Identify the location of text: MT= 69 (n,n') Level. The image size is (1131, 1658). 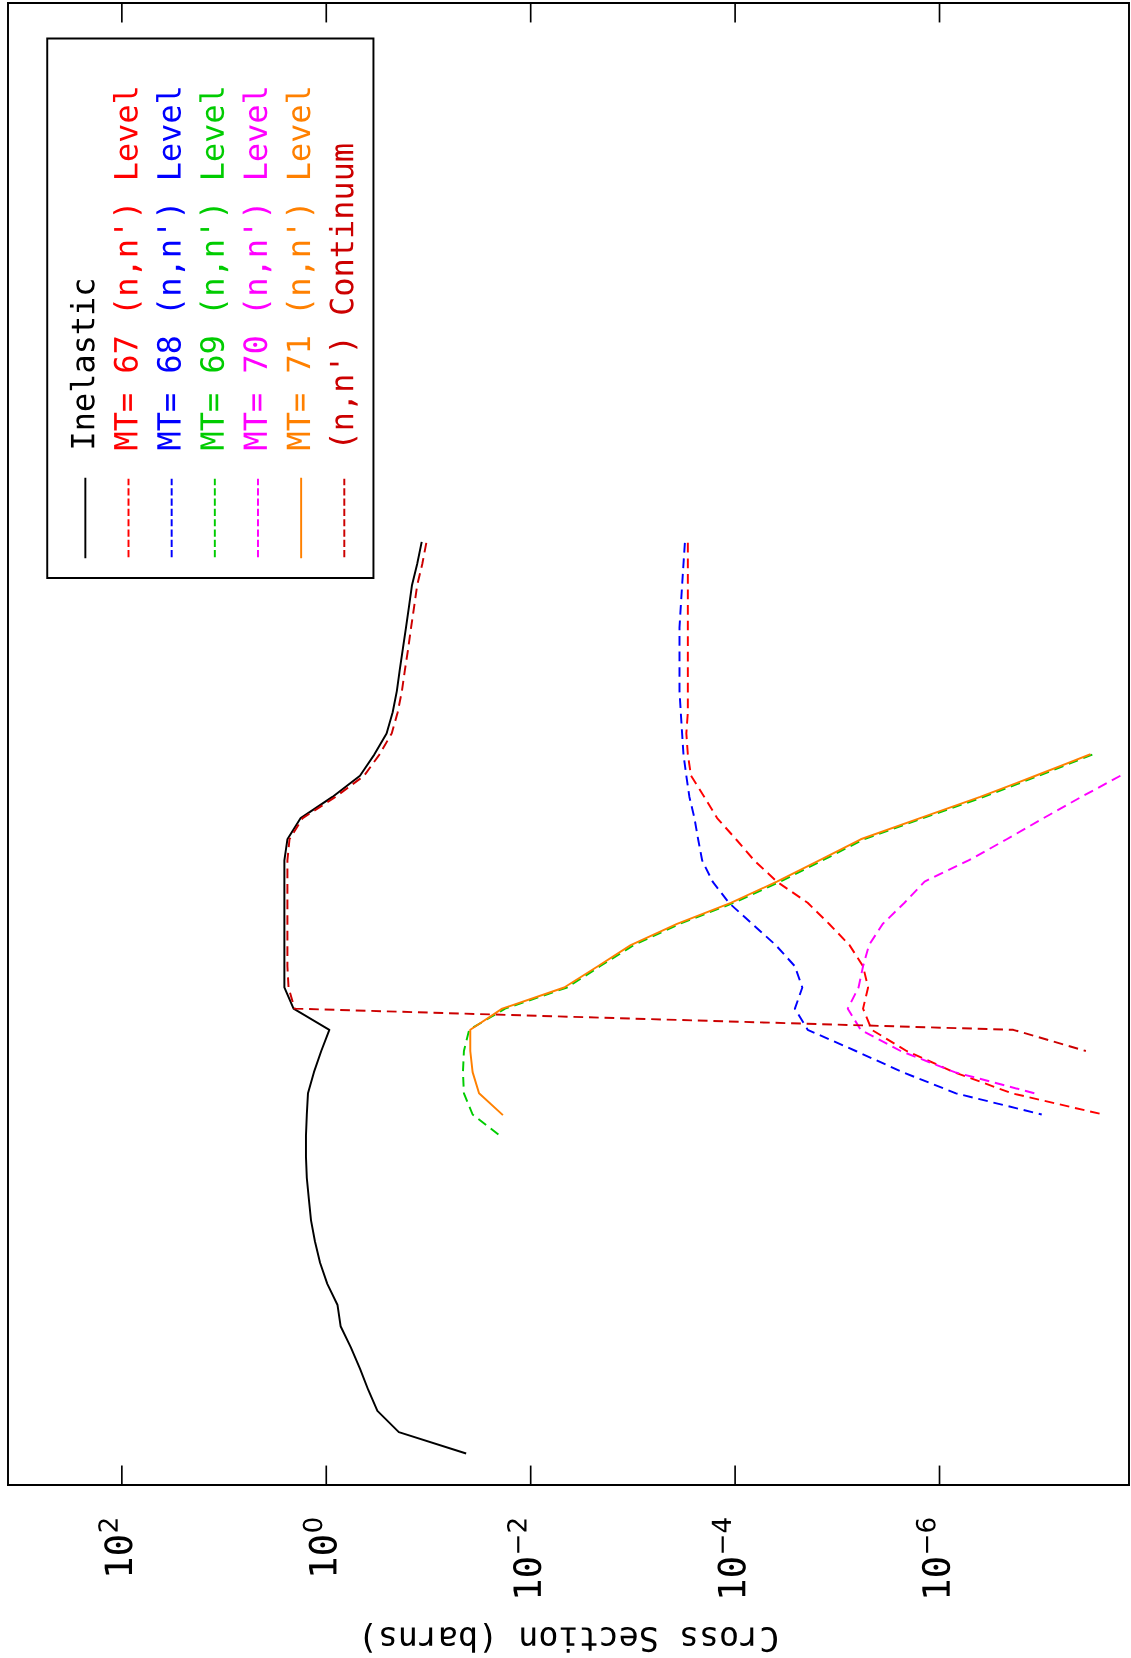
(214, 269).